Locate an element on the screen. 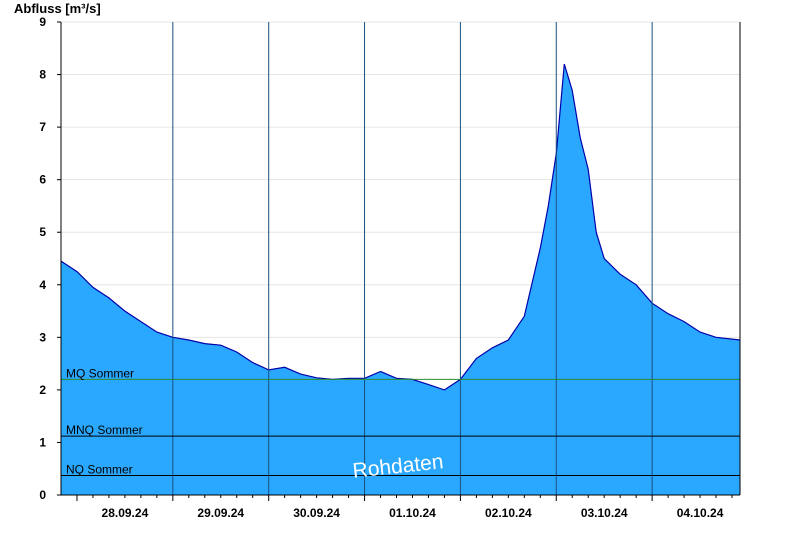  y-tick-label-5: 5 is located at coordinates (42, 232).